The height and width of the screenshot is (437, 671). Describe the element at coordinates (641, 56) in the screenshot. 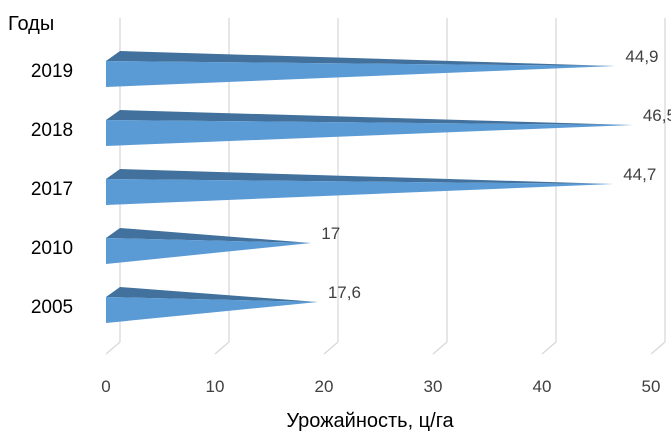

I see `data-label: 44,9` at that location.